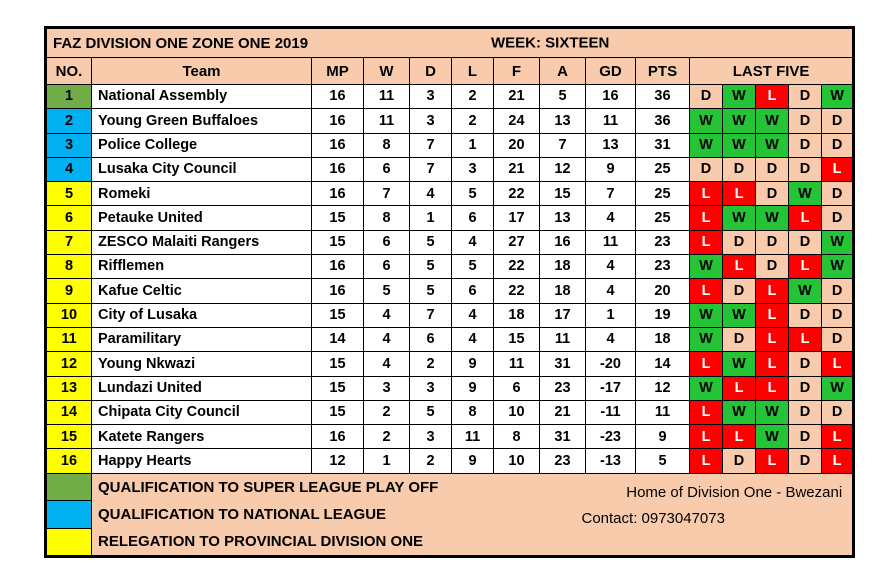 This screenshot has width=876, height=581. I want to click on col-header-w: W, so click(386, 71).